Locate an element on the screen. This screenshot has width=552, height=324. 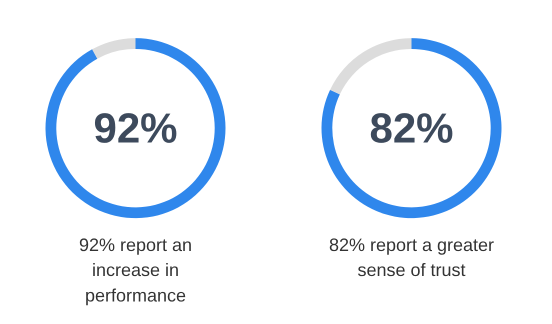
text: 82% report a greater sense of trust is located at coordinates (411, 257).